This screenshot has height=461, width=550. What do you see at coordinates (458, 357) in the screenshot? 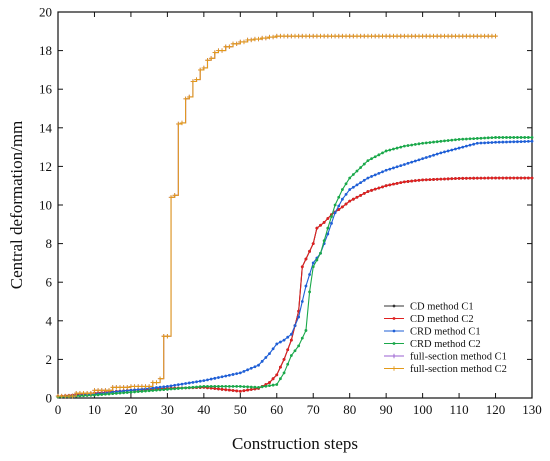
I see `legend-label: full-section method C1` at bounding box center [458, 357].